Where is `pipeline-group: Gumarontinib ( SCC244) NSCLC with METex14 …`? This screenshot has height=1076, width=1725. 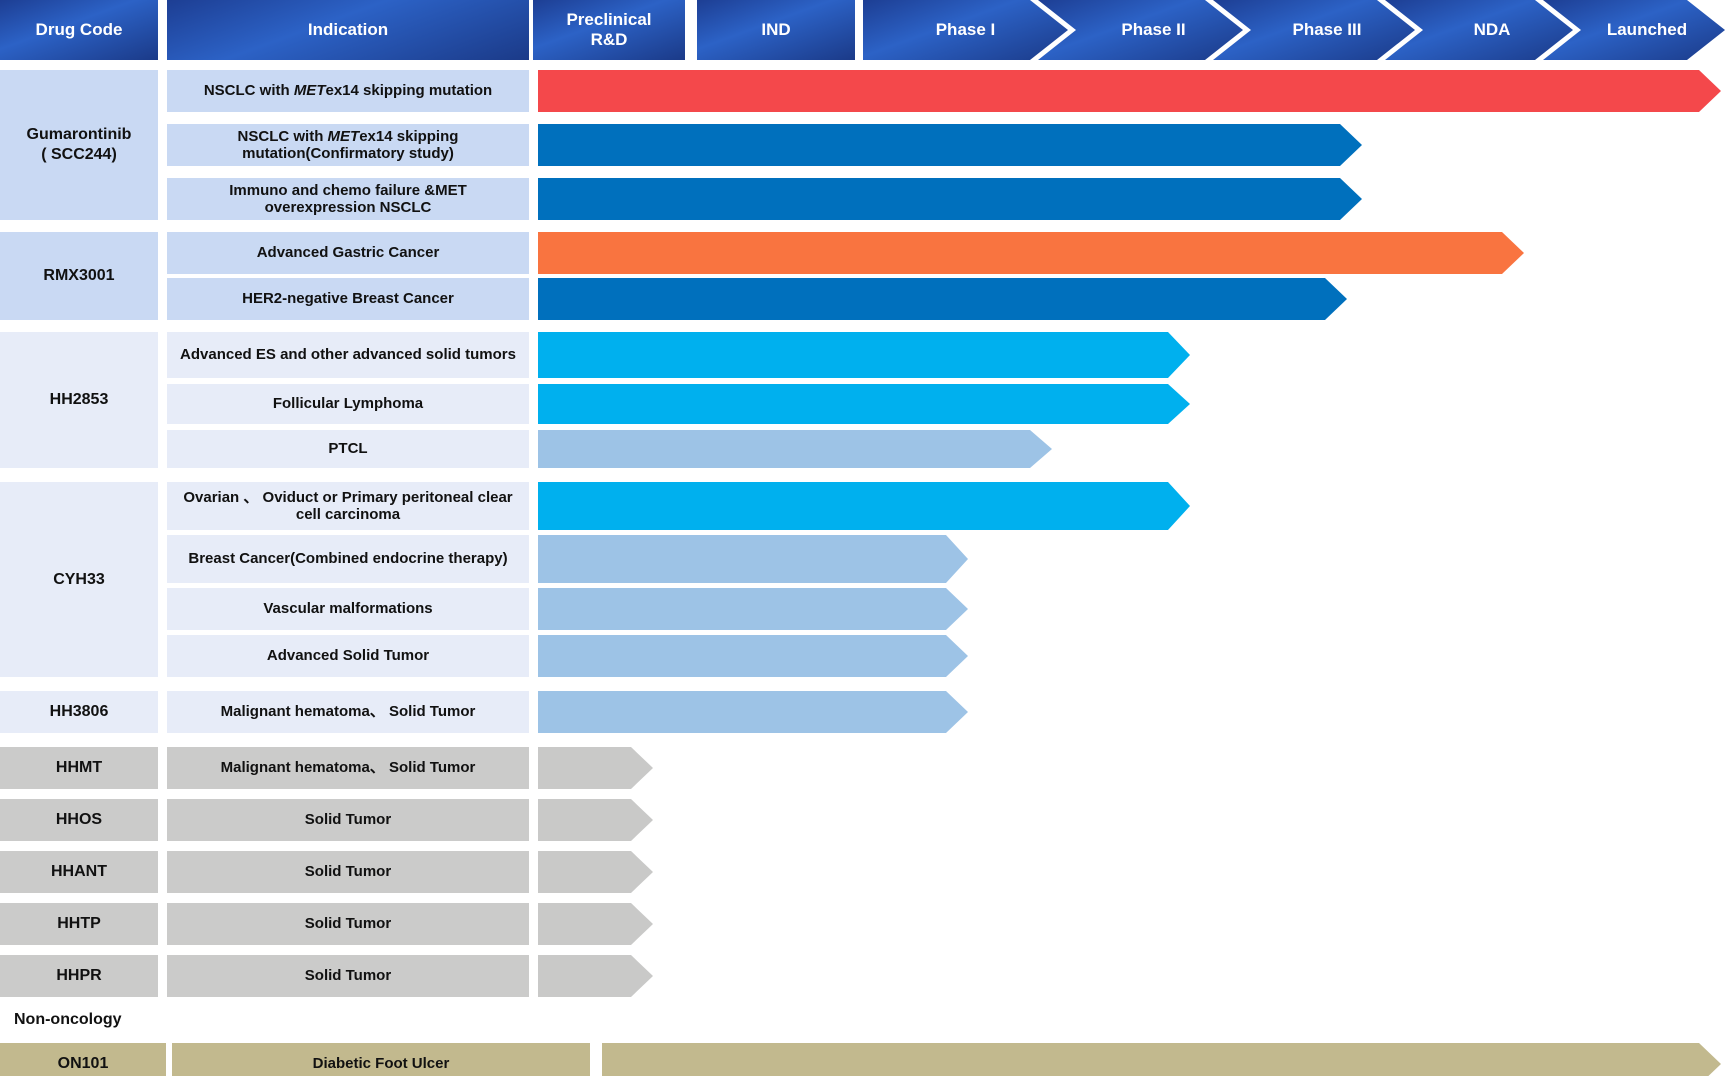 pipeline-group: Gumarontinib ( SCC244) NSCLC with METex14 … is located at coordinates (862, 145).